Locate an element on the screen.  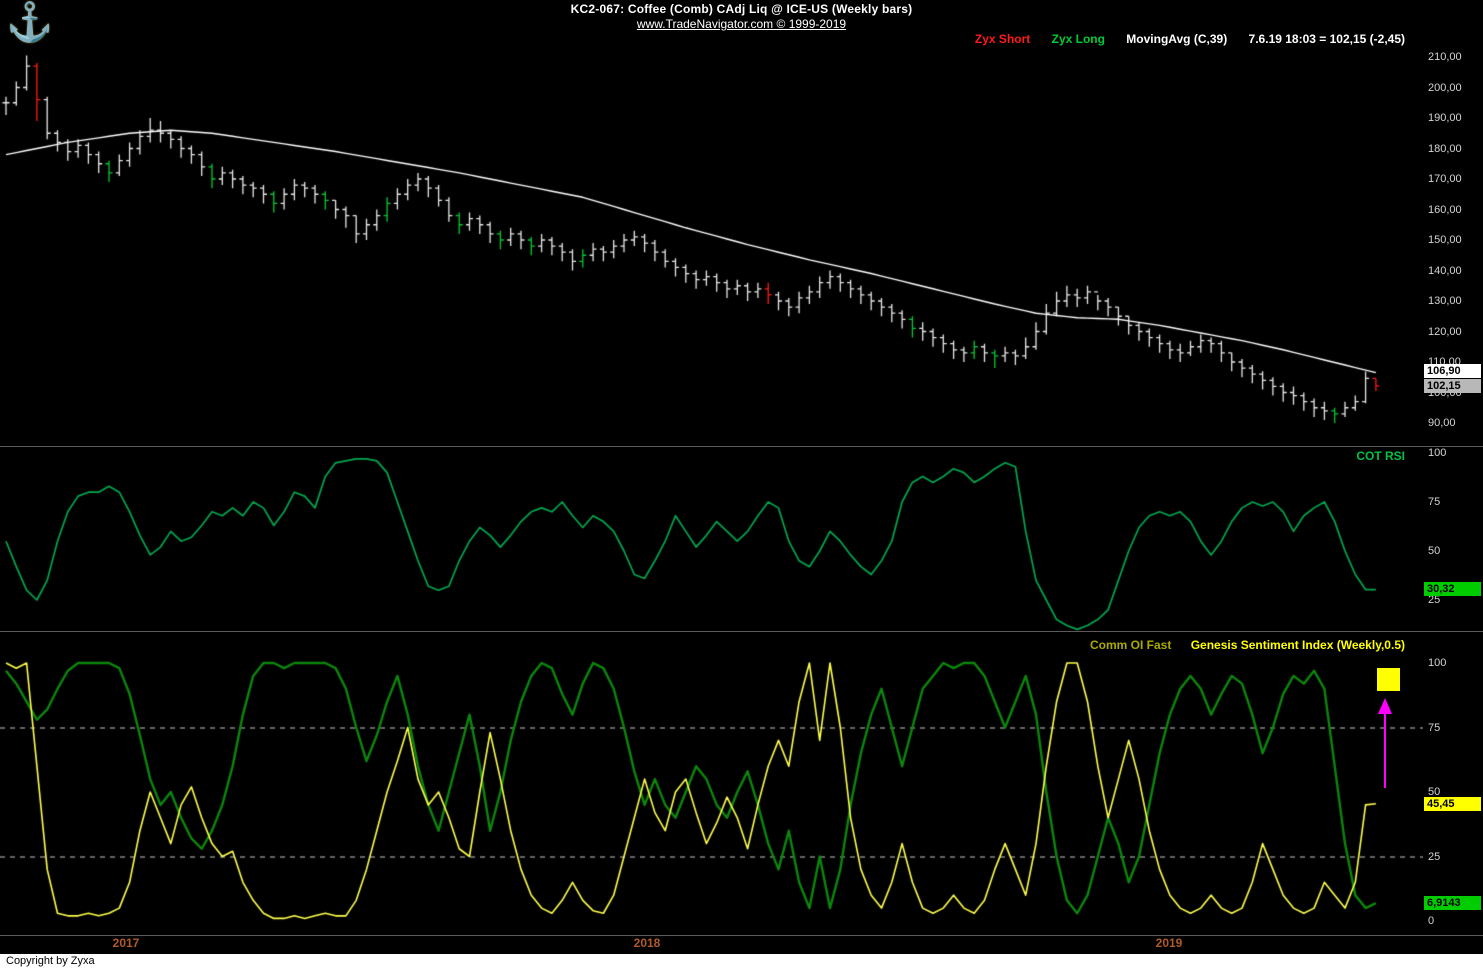
magenta-up-arrow-annotation is located at coordinates (1385, 743).